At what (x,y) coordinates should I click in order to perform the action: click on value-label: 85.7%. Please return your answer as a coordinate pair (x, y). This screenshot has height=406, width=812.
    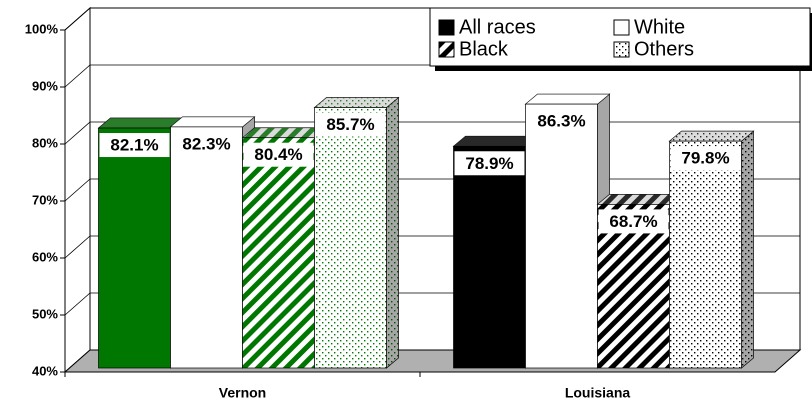
    Looking at the image, I should click on (350, 124).